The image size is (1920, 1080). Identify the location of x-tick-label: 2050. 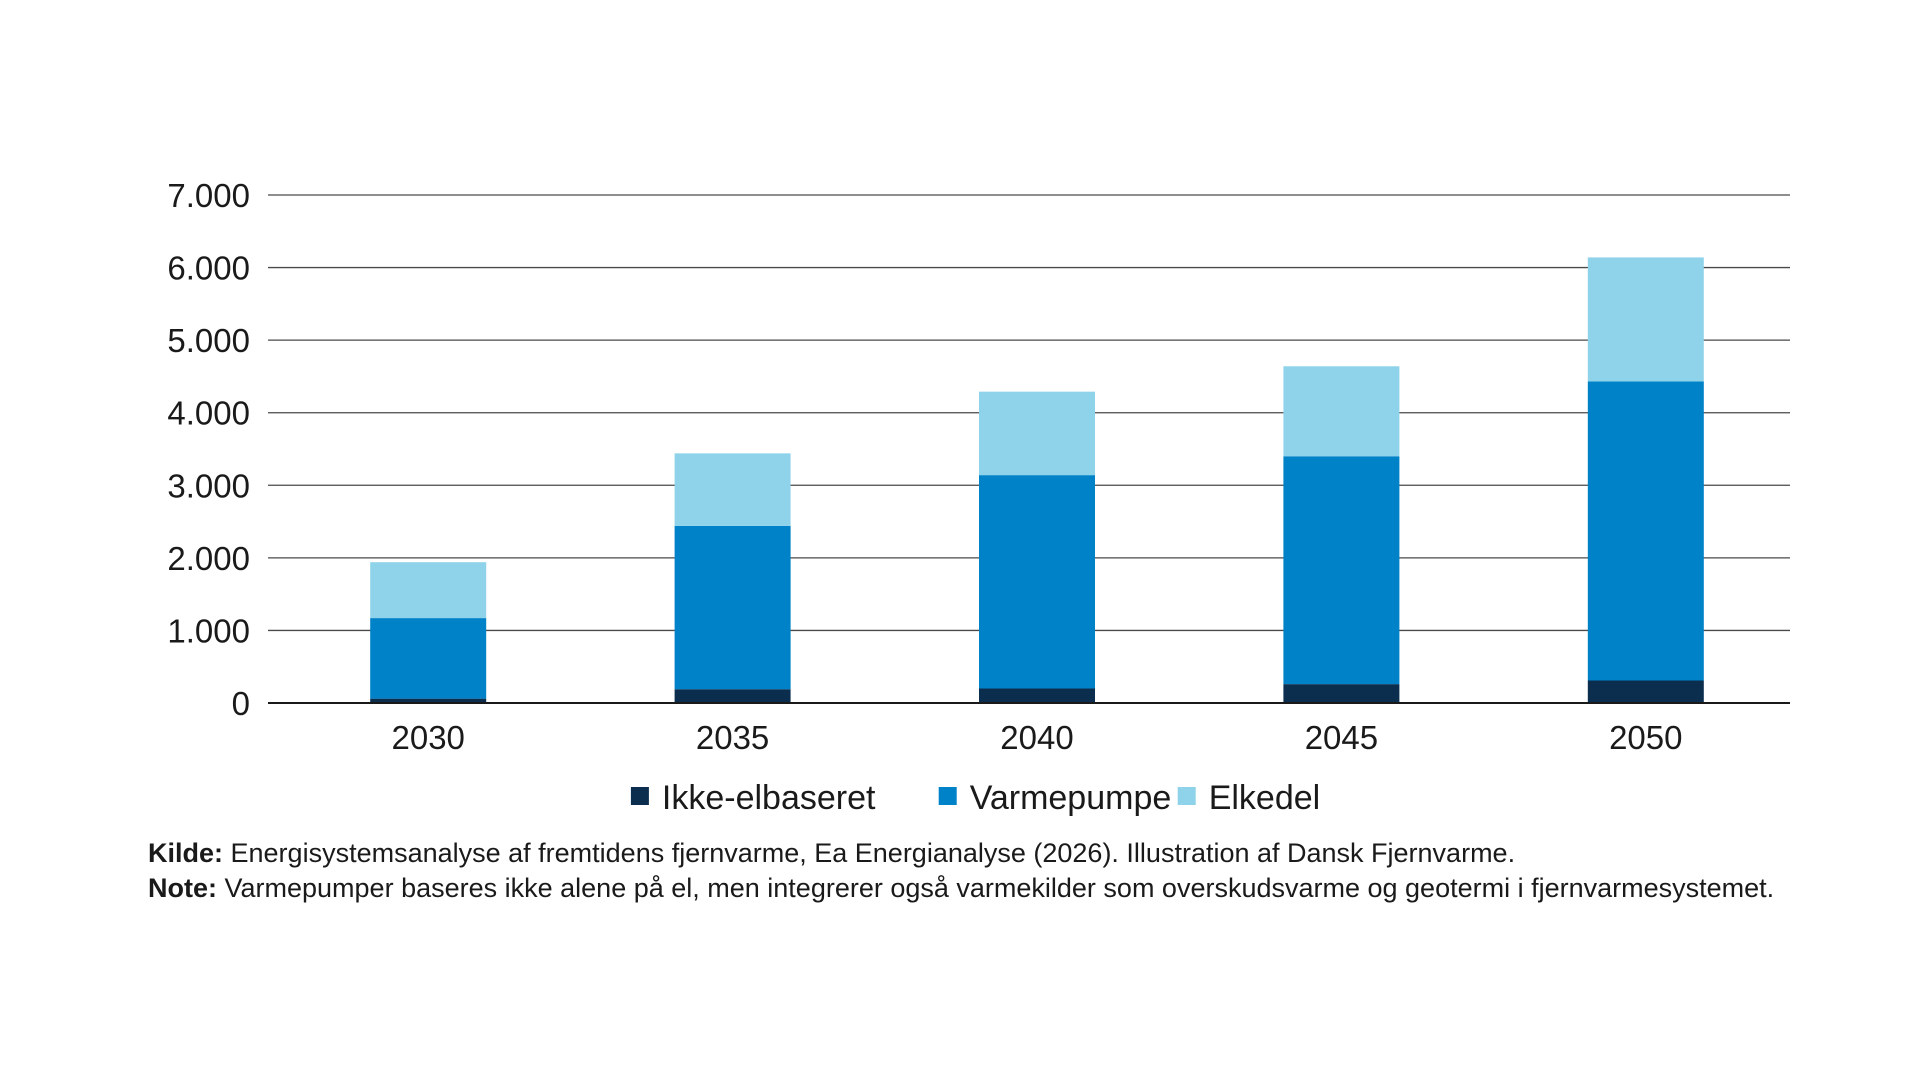
(1645, 737).